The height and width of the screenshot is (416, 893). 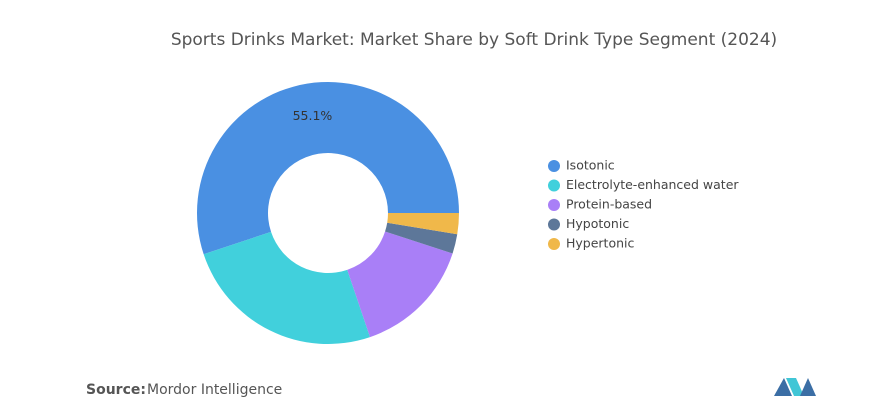 What do you see at coordinates (214, 390) in the screenshot?
I see `source: Mordor Intelligence` at bounding box center [214, 390].